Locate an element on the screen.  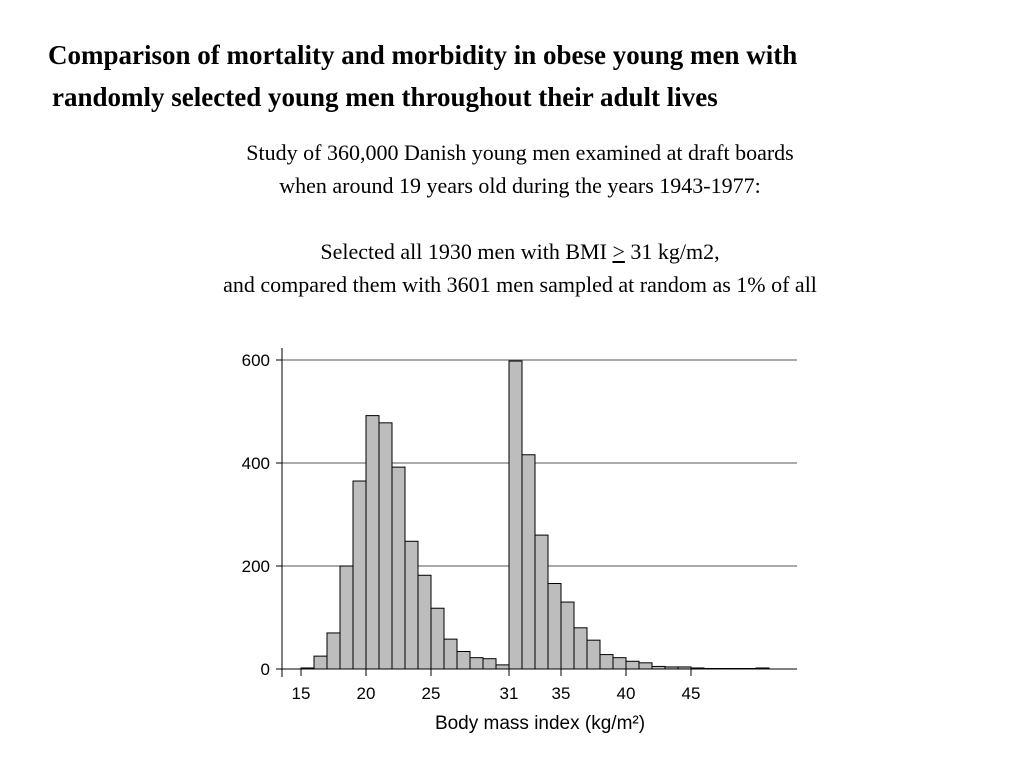
x-tick-label-25: 25 is located at coordinates (431, 693).